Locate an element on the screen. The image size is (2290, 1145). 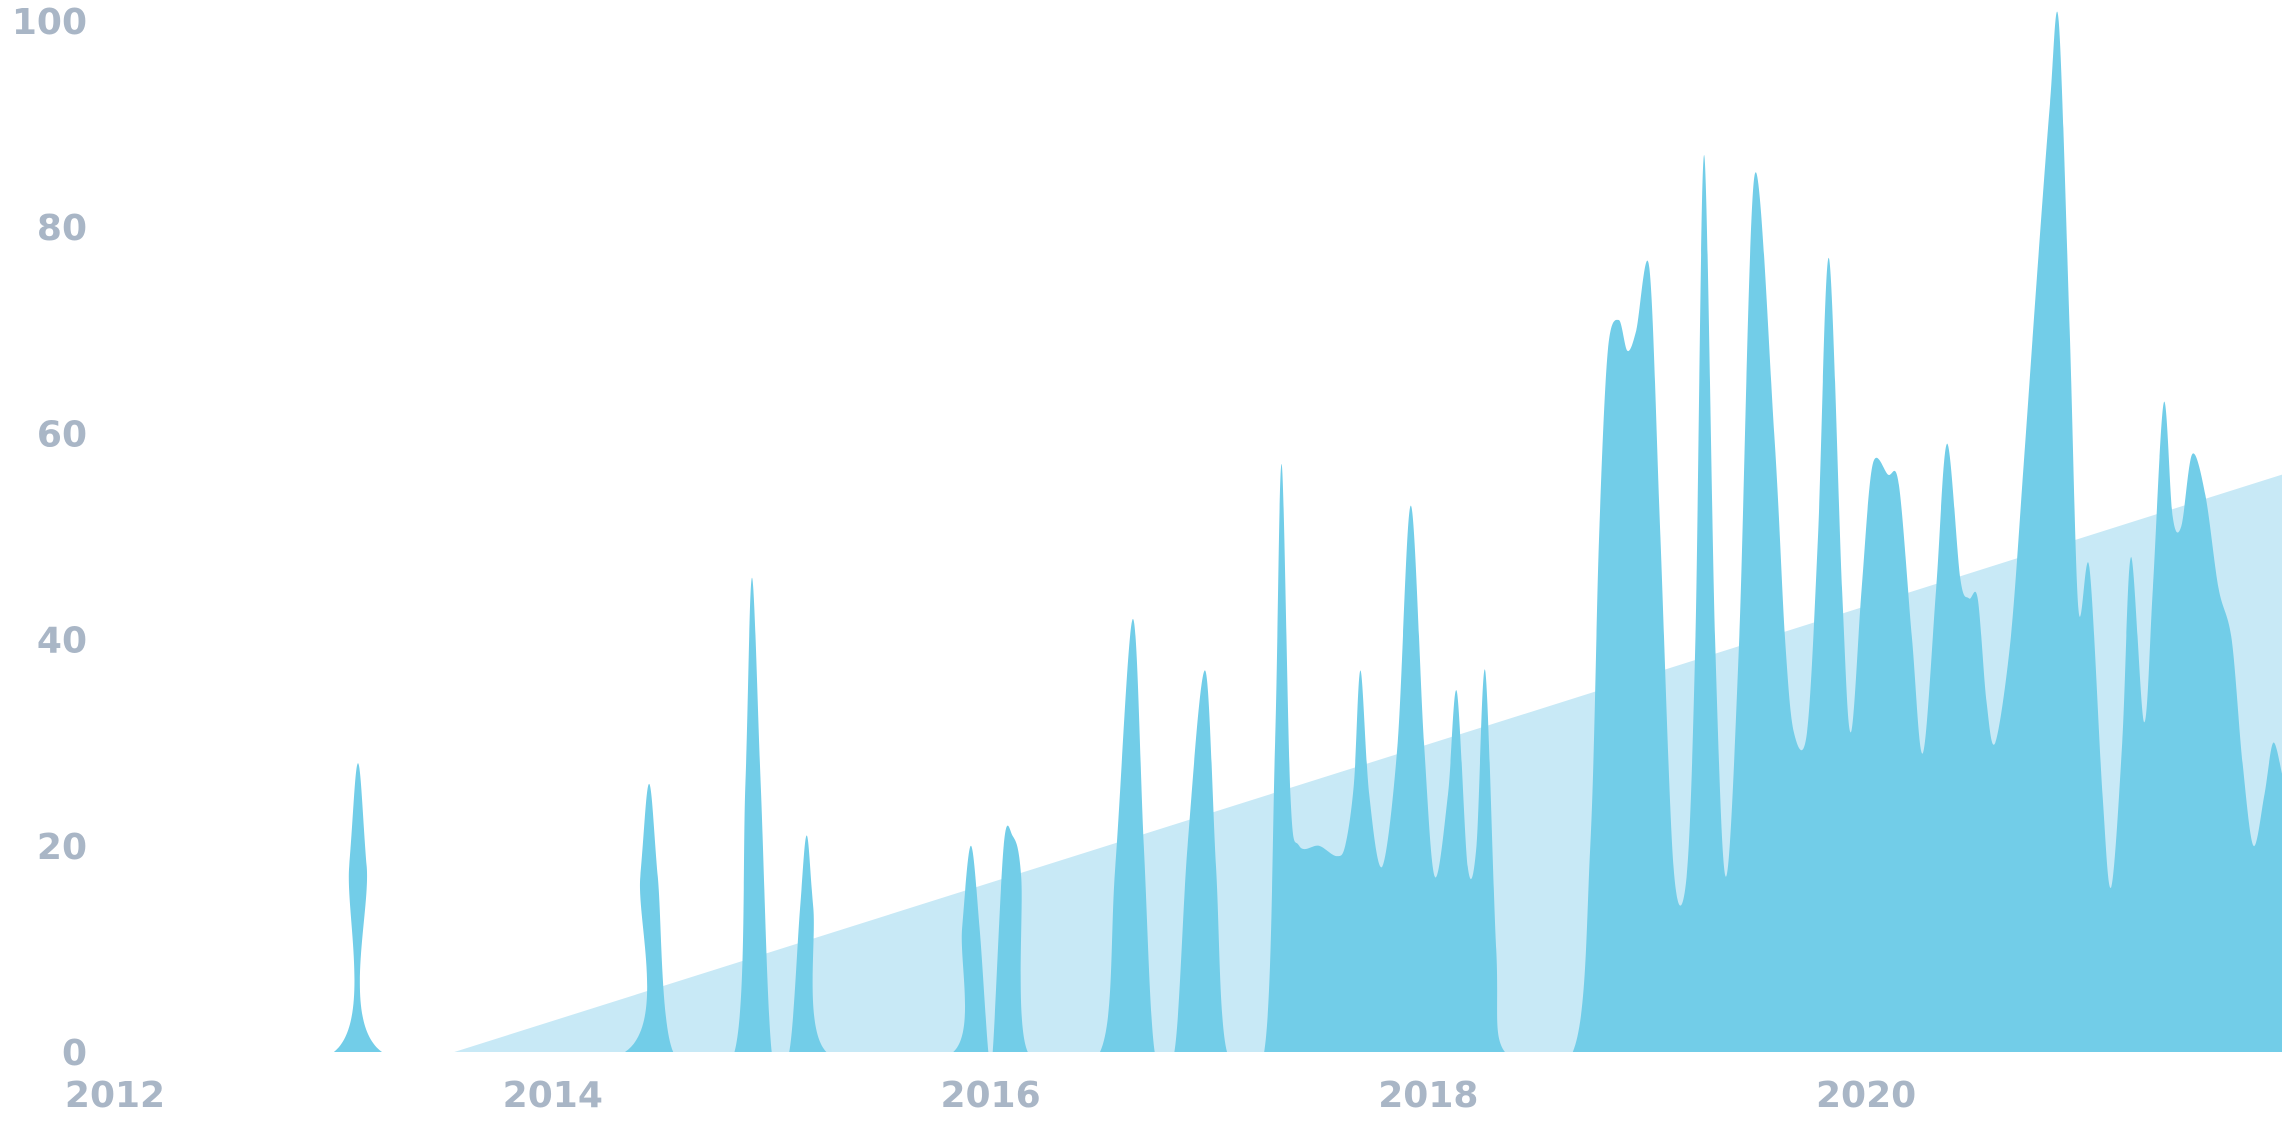
y-axis: 0 20 40 60 80 100 is located at coordinates (49, 538).